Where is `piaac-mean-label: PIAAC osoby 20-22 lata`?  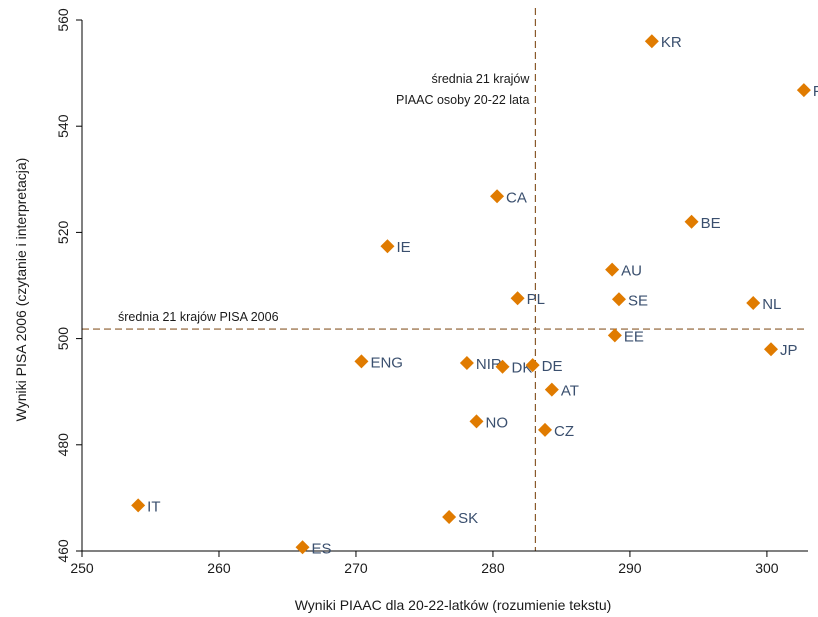 piaac-mean-label: PIAAC osoby 20-22 lata is located at coordinates (462, 100).